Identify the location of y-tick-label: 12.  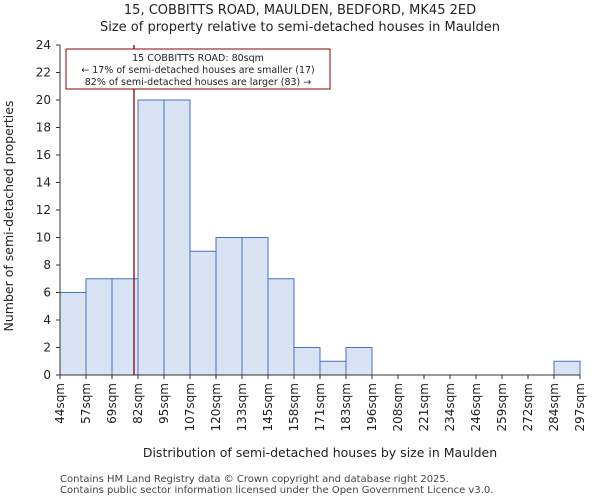
(43, 210).